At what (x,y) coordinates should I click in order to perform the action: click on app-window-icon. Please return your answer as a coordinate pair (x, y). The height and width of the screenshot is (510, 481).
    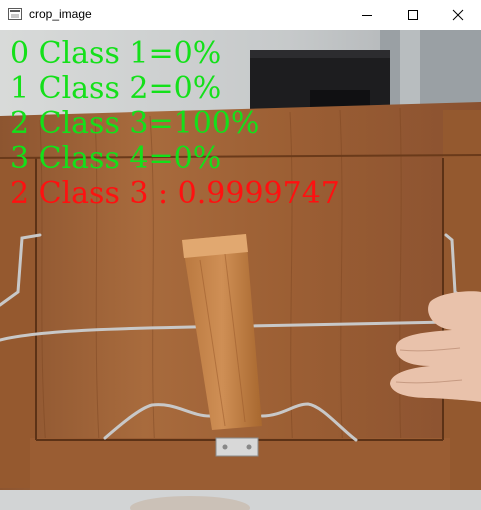
    Looking at the image, I should click on (15, 14).